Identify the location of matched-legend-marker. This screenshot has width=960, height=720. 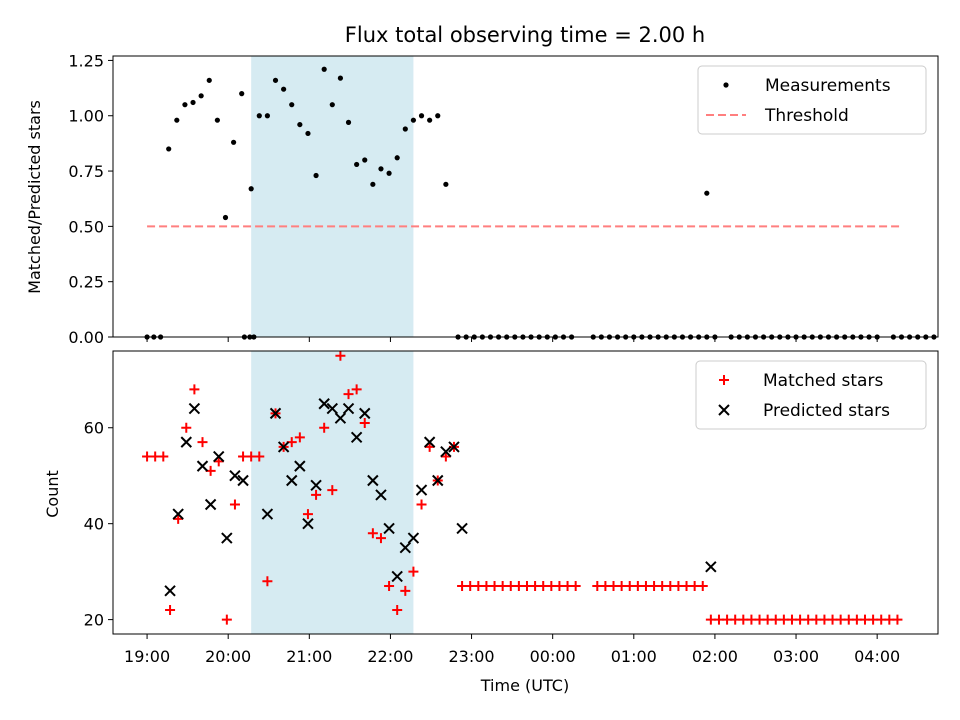
(724, 380).